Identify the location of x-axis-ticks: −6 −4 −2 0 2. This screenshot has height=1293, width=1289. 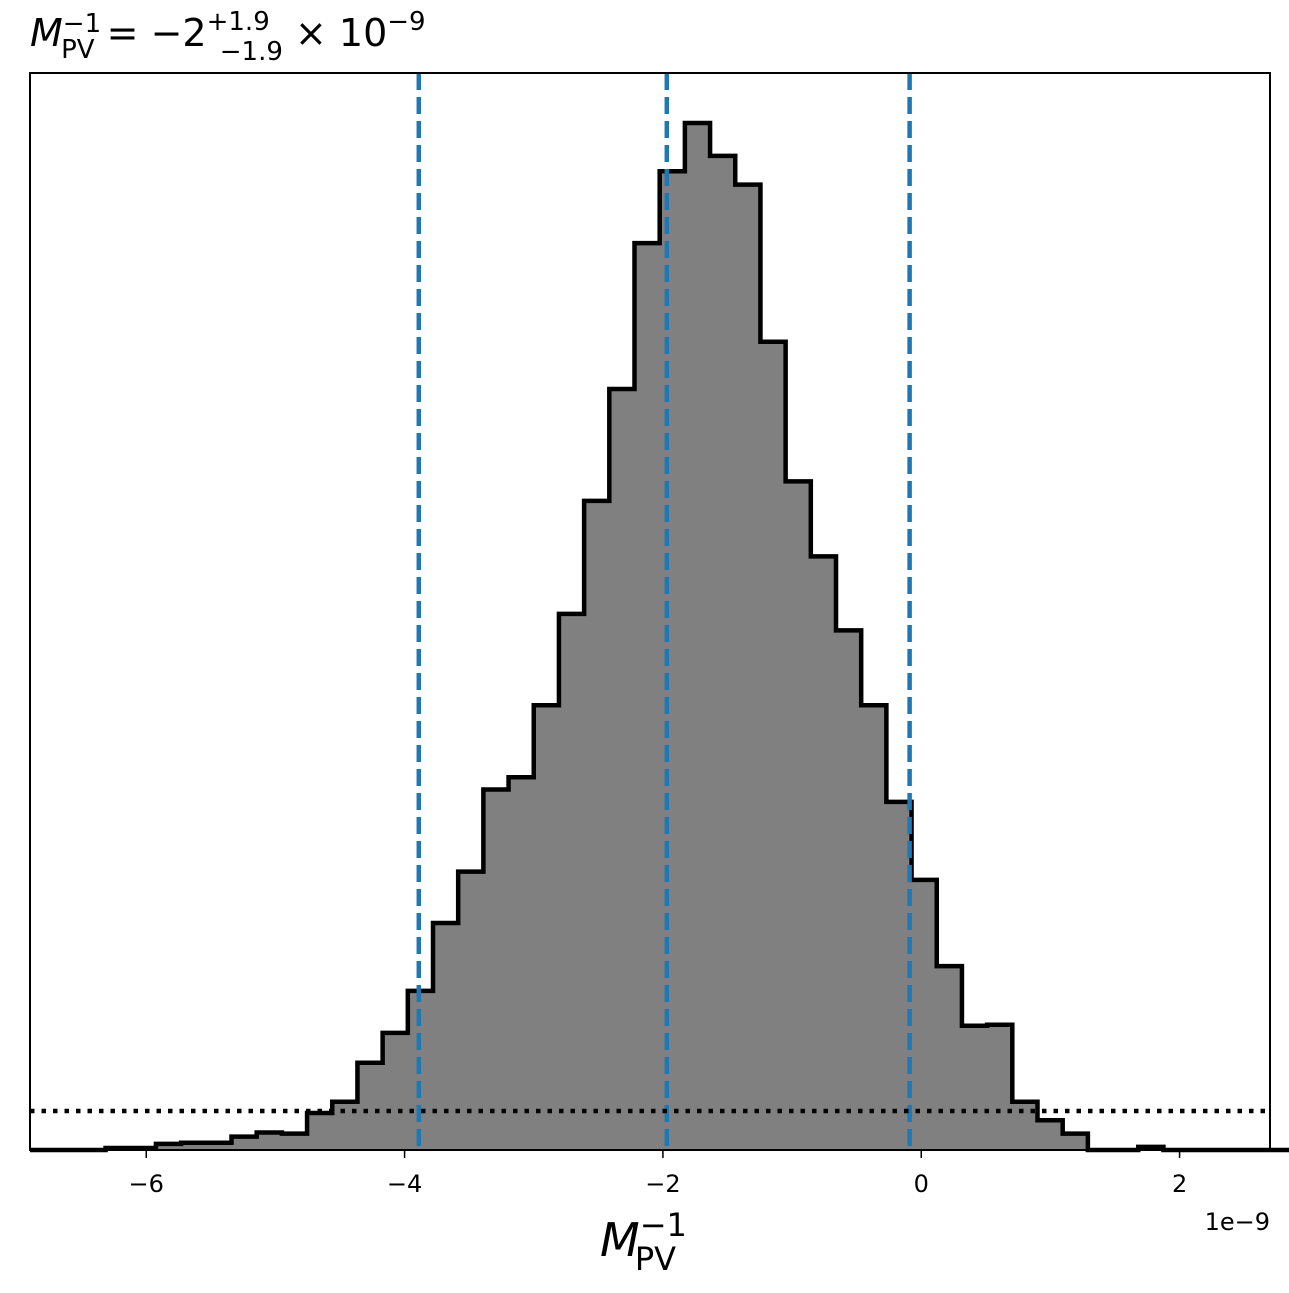
(658, 1174).